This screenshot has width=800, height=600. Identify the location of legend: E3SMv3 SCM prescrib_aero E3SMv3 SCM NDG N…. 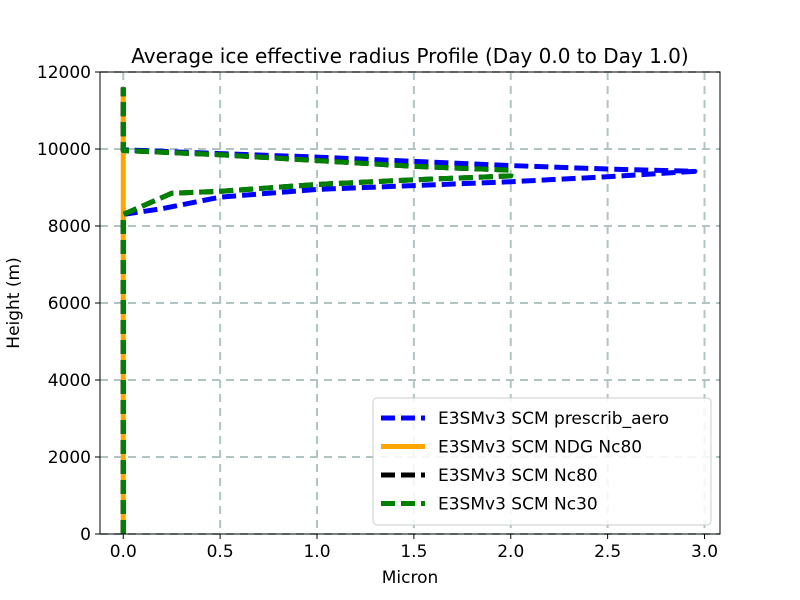
(542, 461).